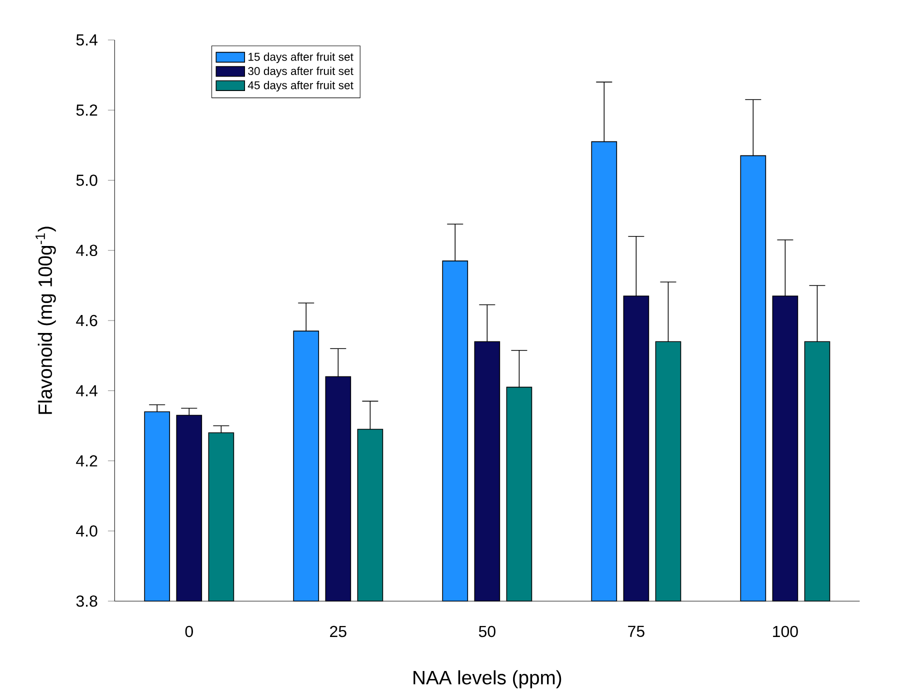 Image resolution: width=901 pixels, height=698 pixels. Describe the element at coordinates (46, 320) in the screenshot. I see `y-axis-title: Flavonoid (mg 100g$^{-1}$)` at that location.